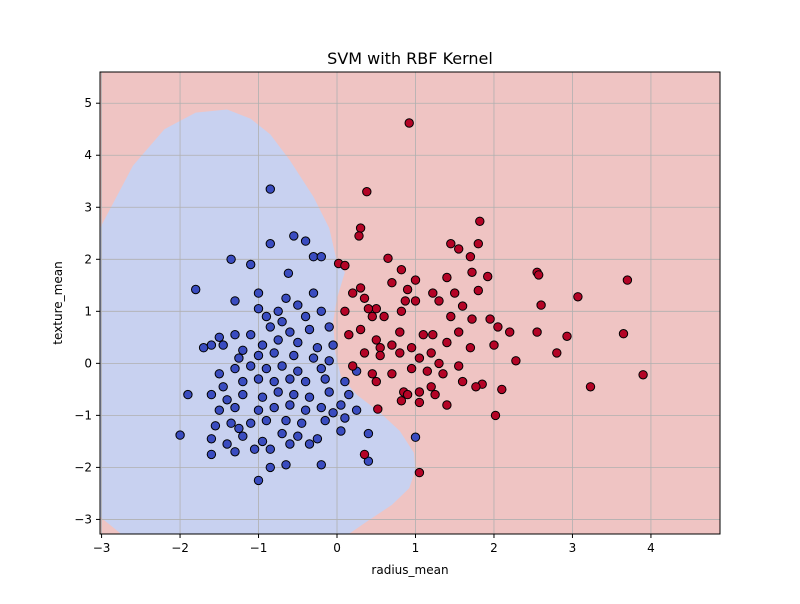 The width and height of the screenshot is (800, 604). Describe the element at coordinates (88, 363) in the screenshot. I see `y-tick-label: 0` at that location.